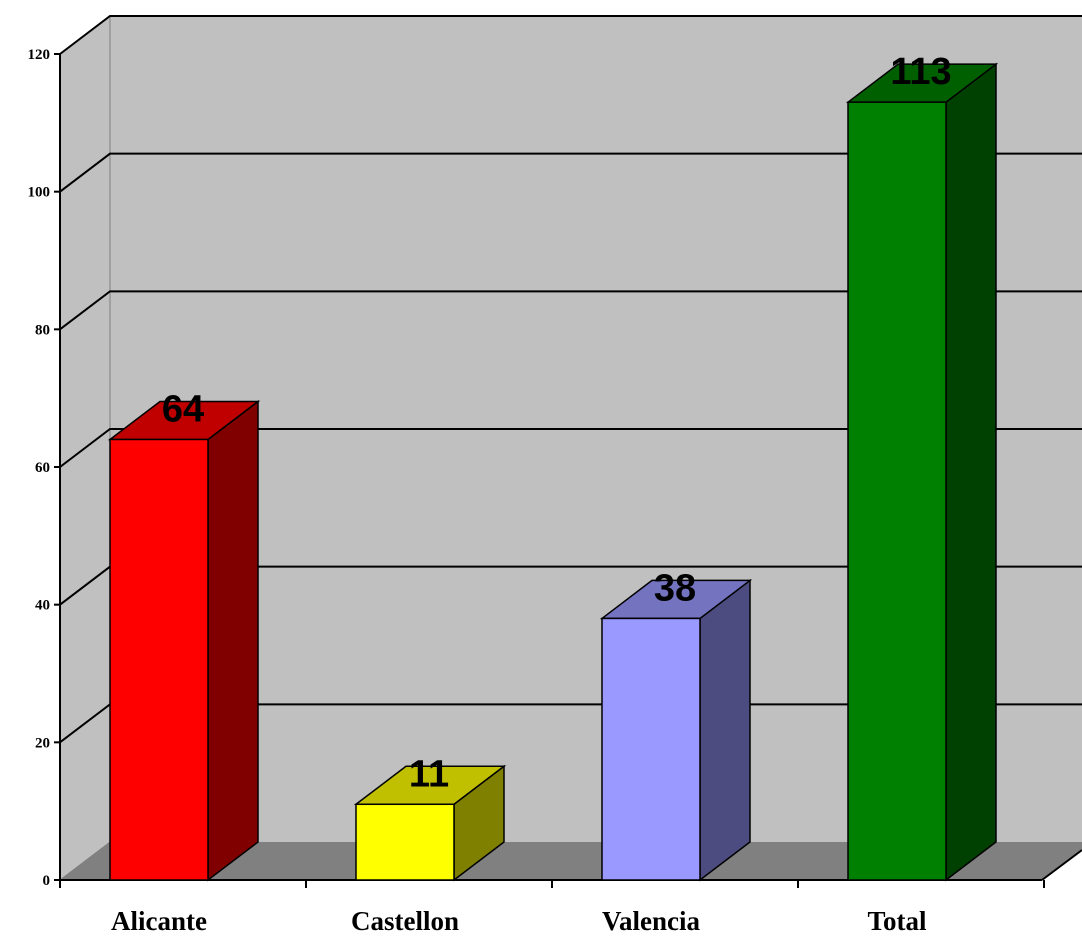  What do you see at coordinates (42, 330) in the screenshot?
I see `y-tick-label: 80` at bounding box center [42, 330].